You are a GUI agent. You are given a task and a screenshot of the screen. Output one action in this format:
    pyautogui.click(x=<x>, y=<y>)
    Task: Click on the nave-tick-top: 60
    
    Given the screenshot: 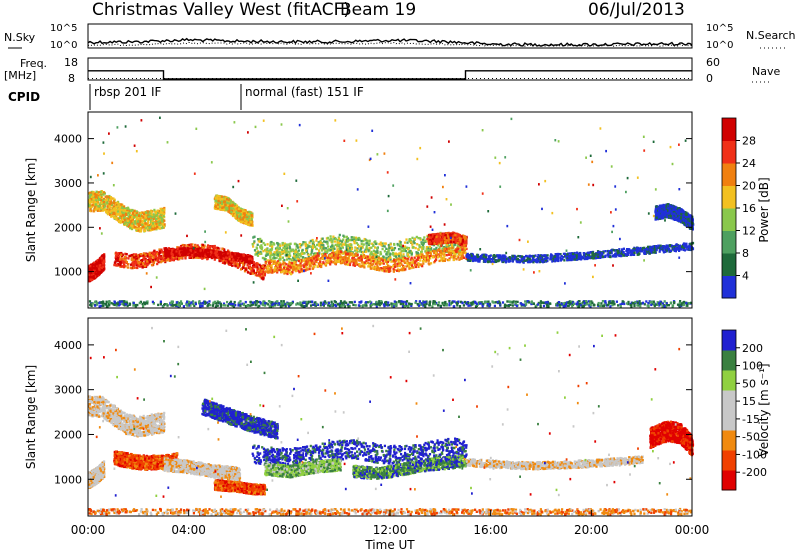 What is the action you would take?
    pyautogui.click(x=713, y=62)
    